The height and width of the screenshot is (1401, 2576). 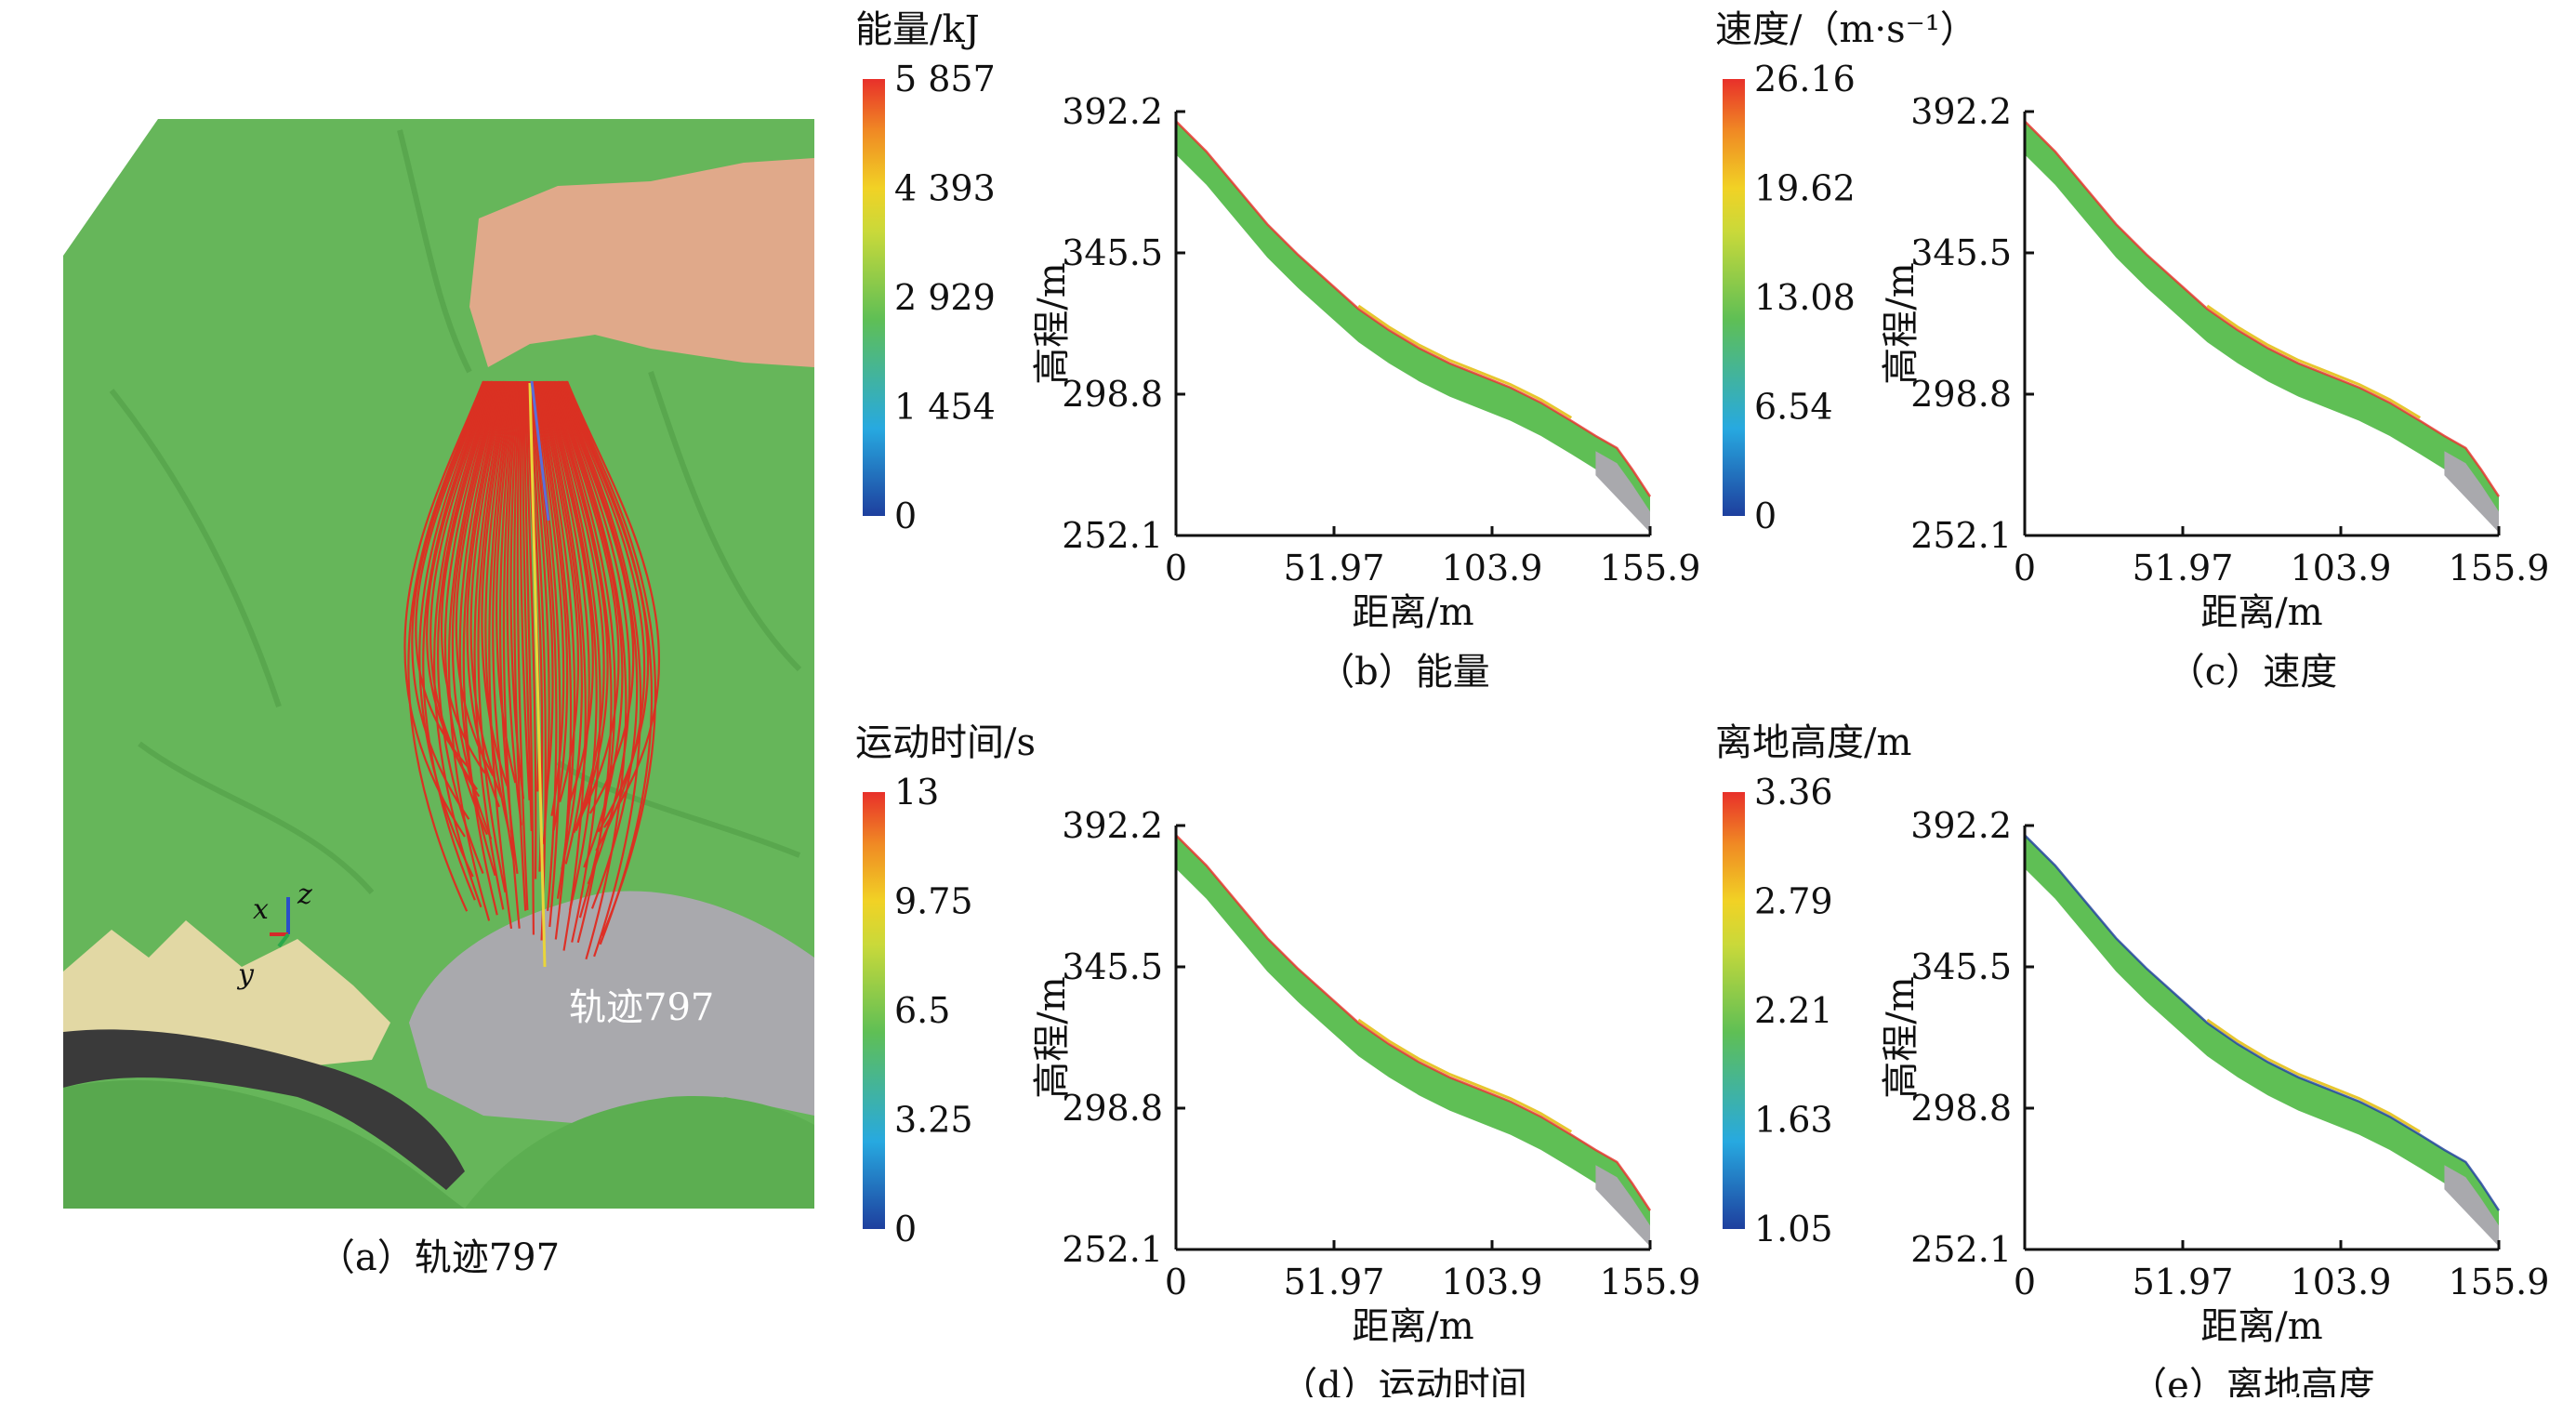 I want to click on colorbar-tick-label: 13.08, so click(x=1805, y=297).